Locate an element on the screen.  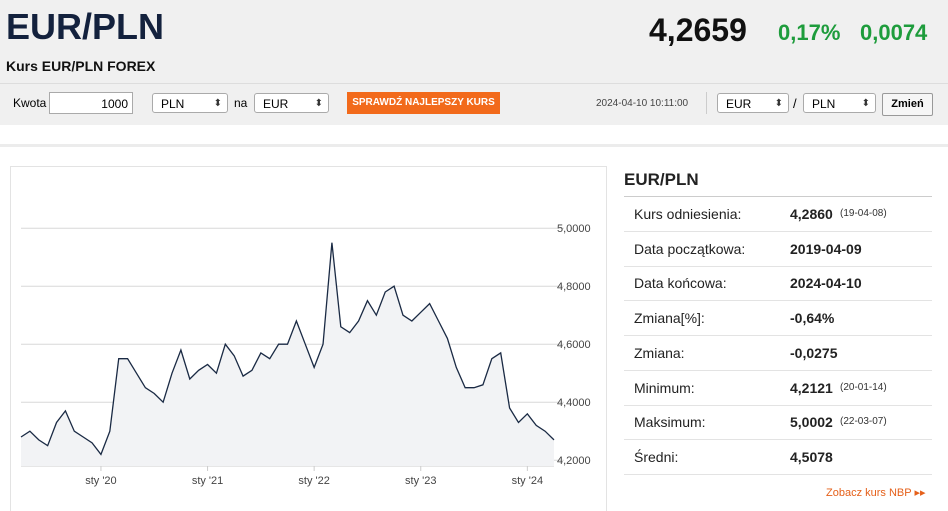
stats-label: Maksimum: is located at coordinates (670, 422).